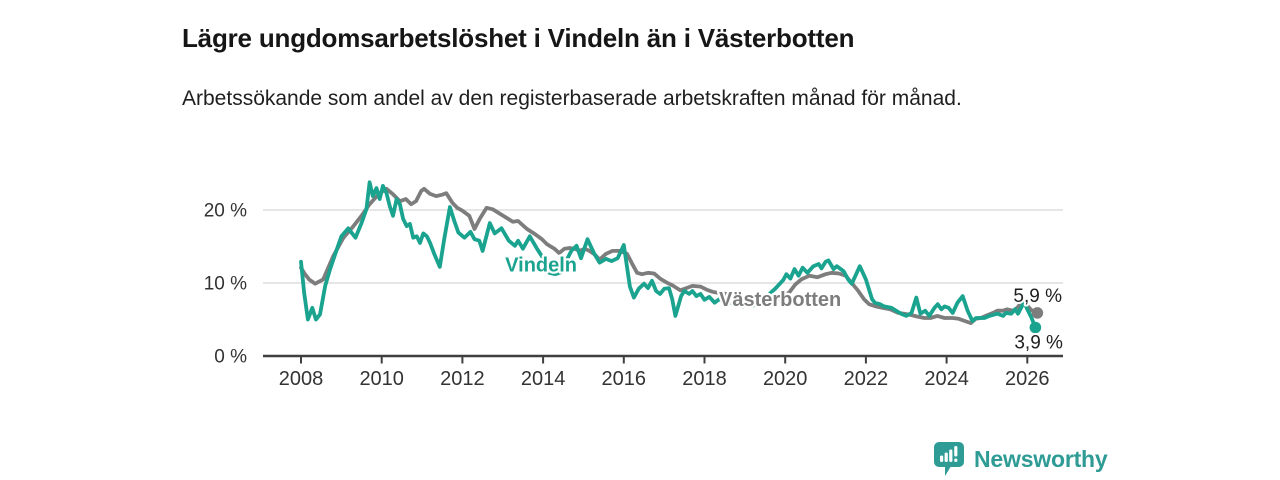  Describe the element at coordinates (946, 379) in the screenshot. I see `x-tick-label: 2024` at that location.